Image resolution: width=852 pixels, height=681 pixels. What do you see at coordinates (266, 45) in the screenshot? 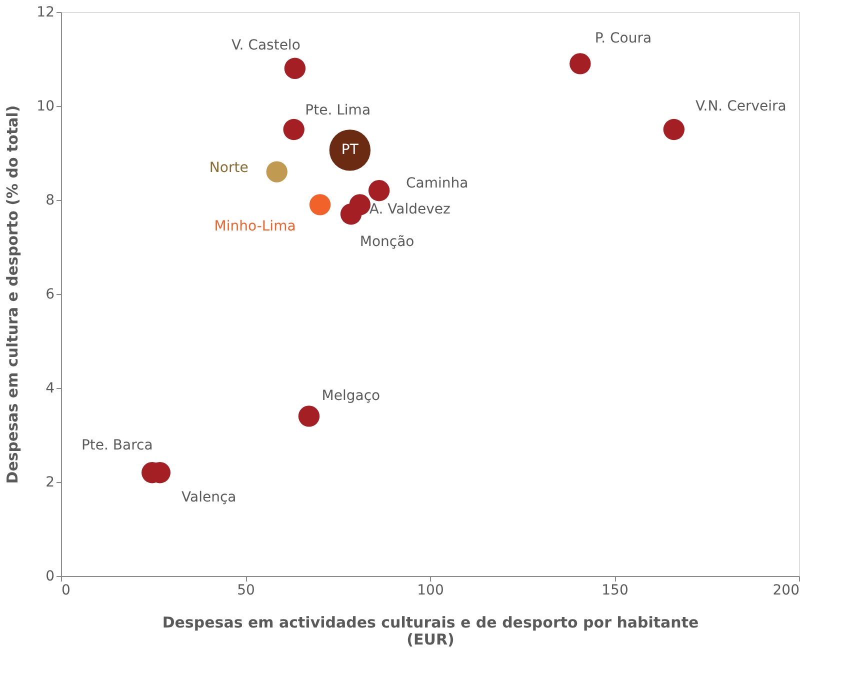
I see `series-label: V. Castelo` at bounding box center [266, 45].